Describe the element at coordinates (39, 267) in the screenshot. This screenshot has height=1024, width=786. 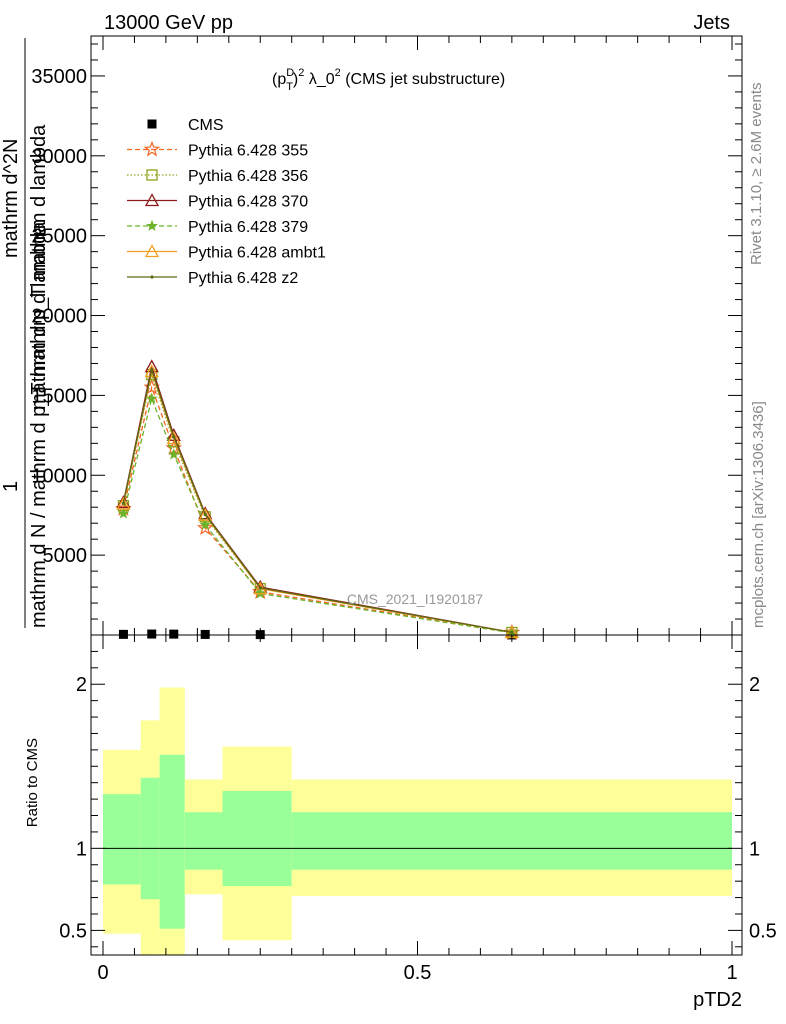
I see `ylabel-side-b: mathrm d p_T mathrm d lambda` at that location.